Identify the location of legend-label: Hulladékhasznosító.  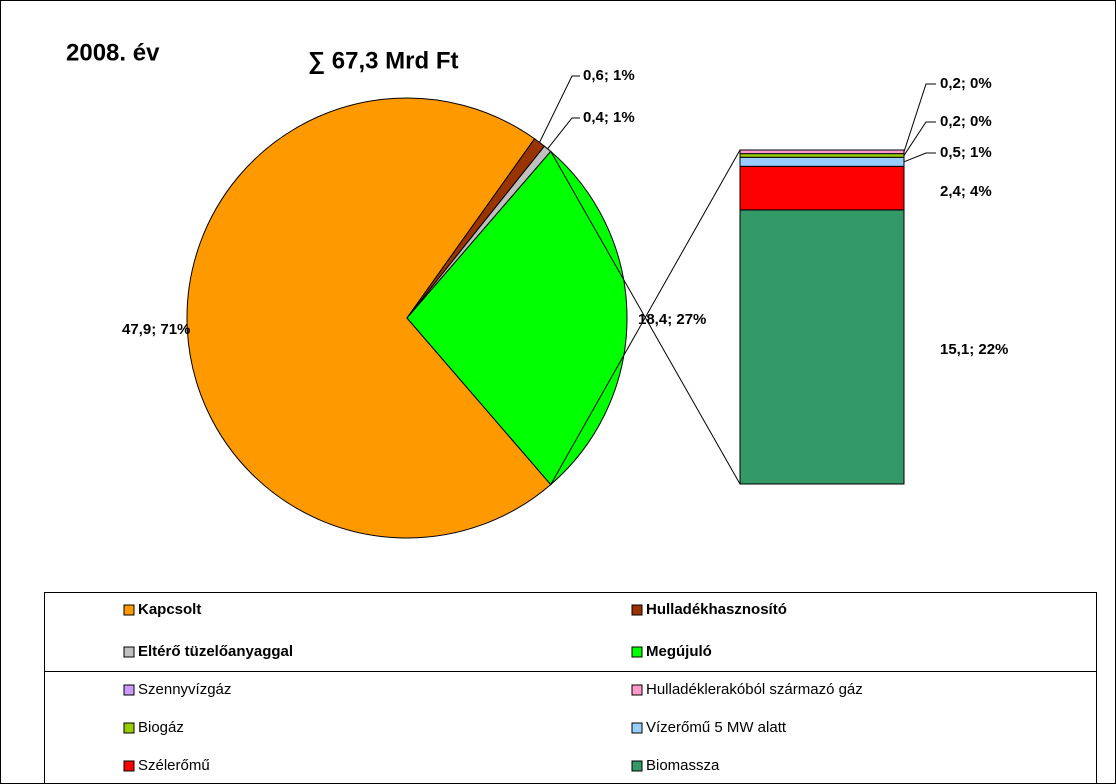
(716, 609).